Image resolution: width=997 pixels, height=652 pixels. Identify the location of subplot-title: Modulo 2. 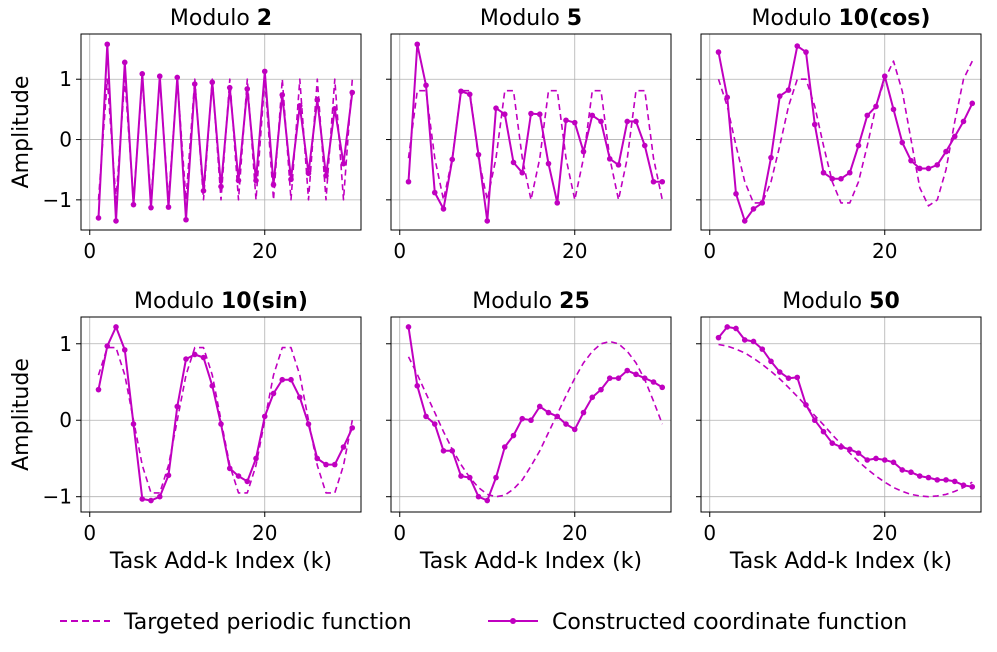
(221, 18).